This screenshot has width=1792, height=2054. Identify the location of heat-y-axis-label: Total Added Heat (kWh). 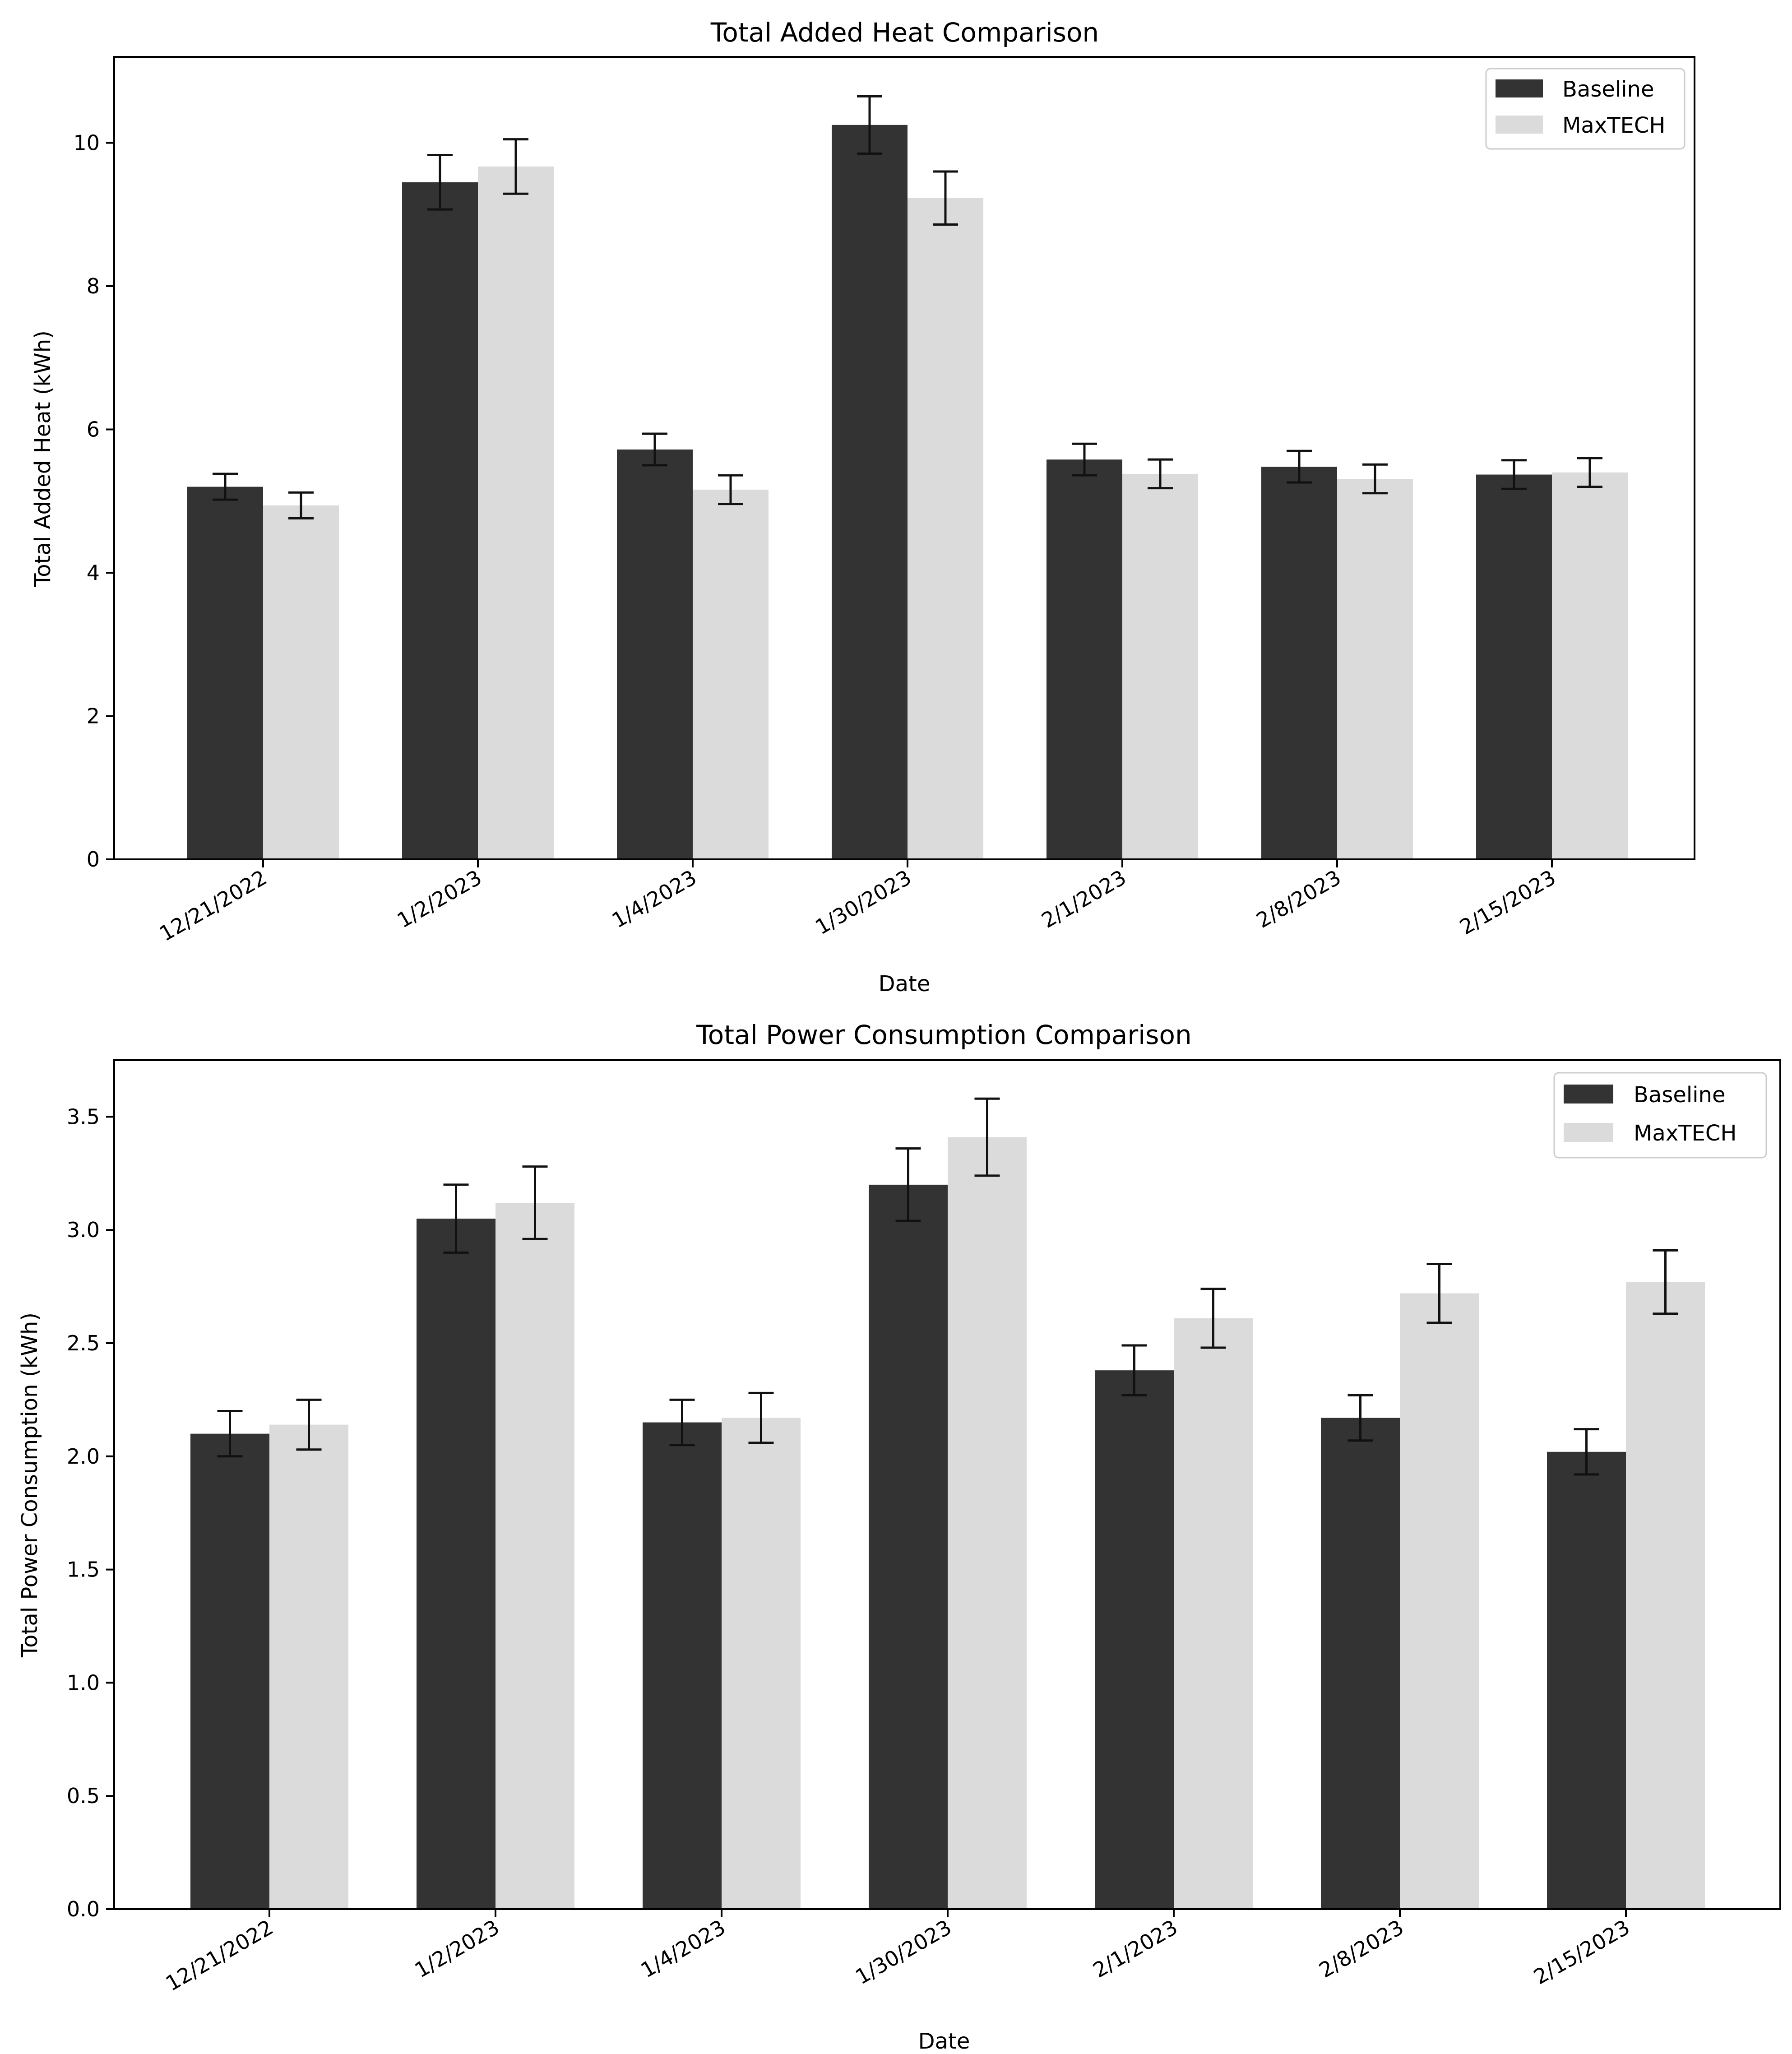
(43, 458).